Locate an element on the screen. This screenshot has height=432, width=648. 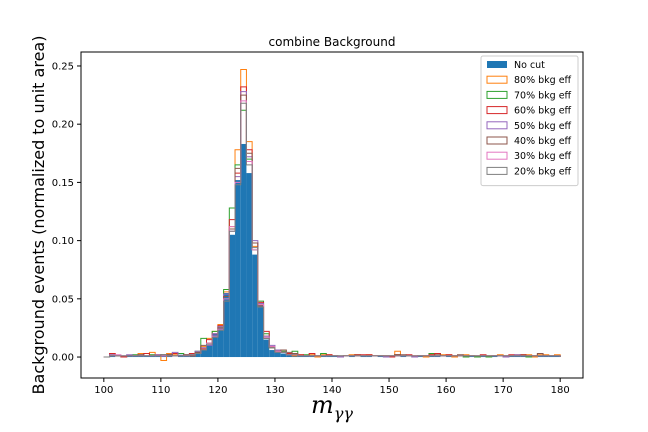
y-axis: 0.00 0.05 0.10 0.15 0.20 0.25 is located at coordinates (66, 212).